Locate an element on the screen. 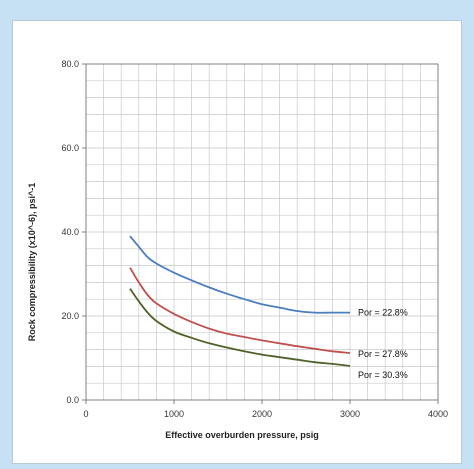 The height and width of the screenshot is (469, 474). x-tick-label: 4000 is located at coordinates (438, 414).